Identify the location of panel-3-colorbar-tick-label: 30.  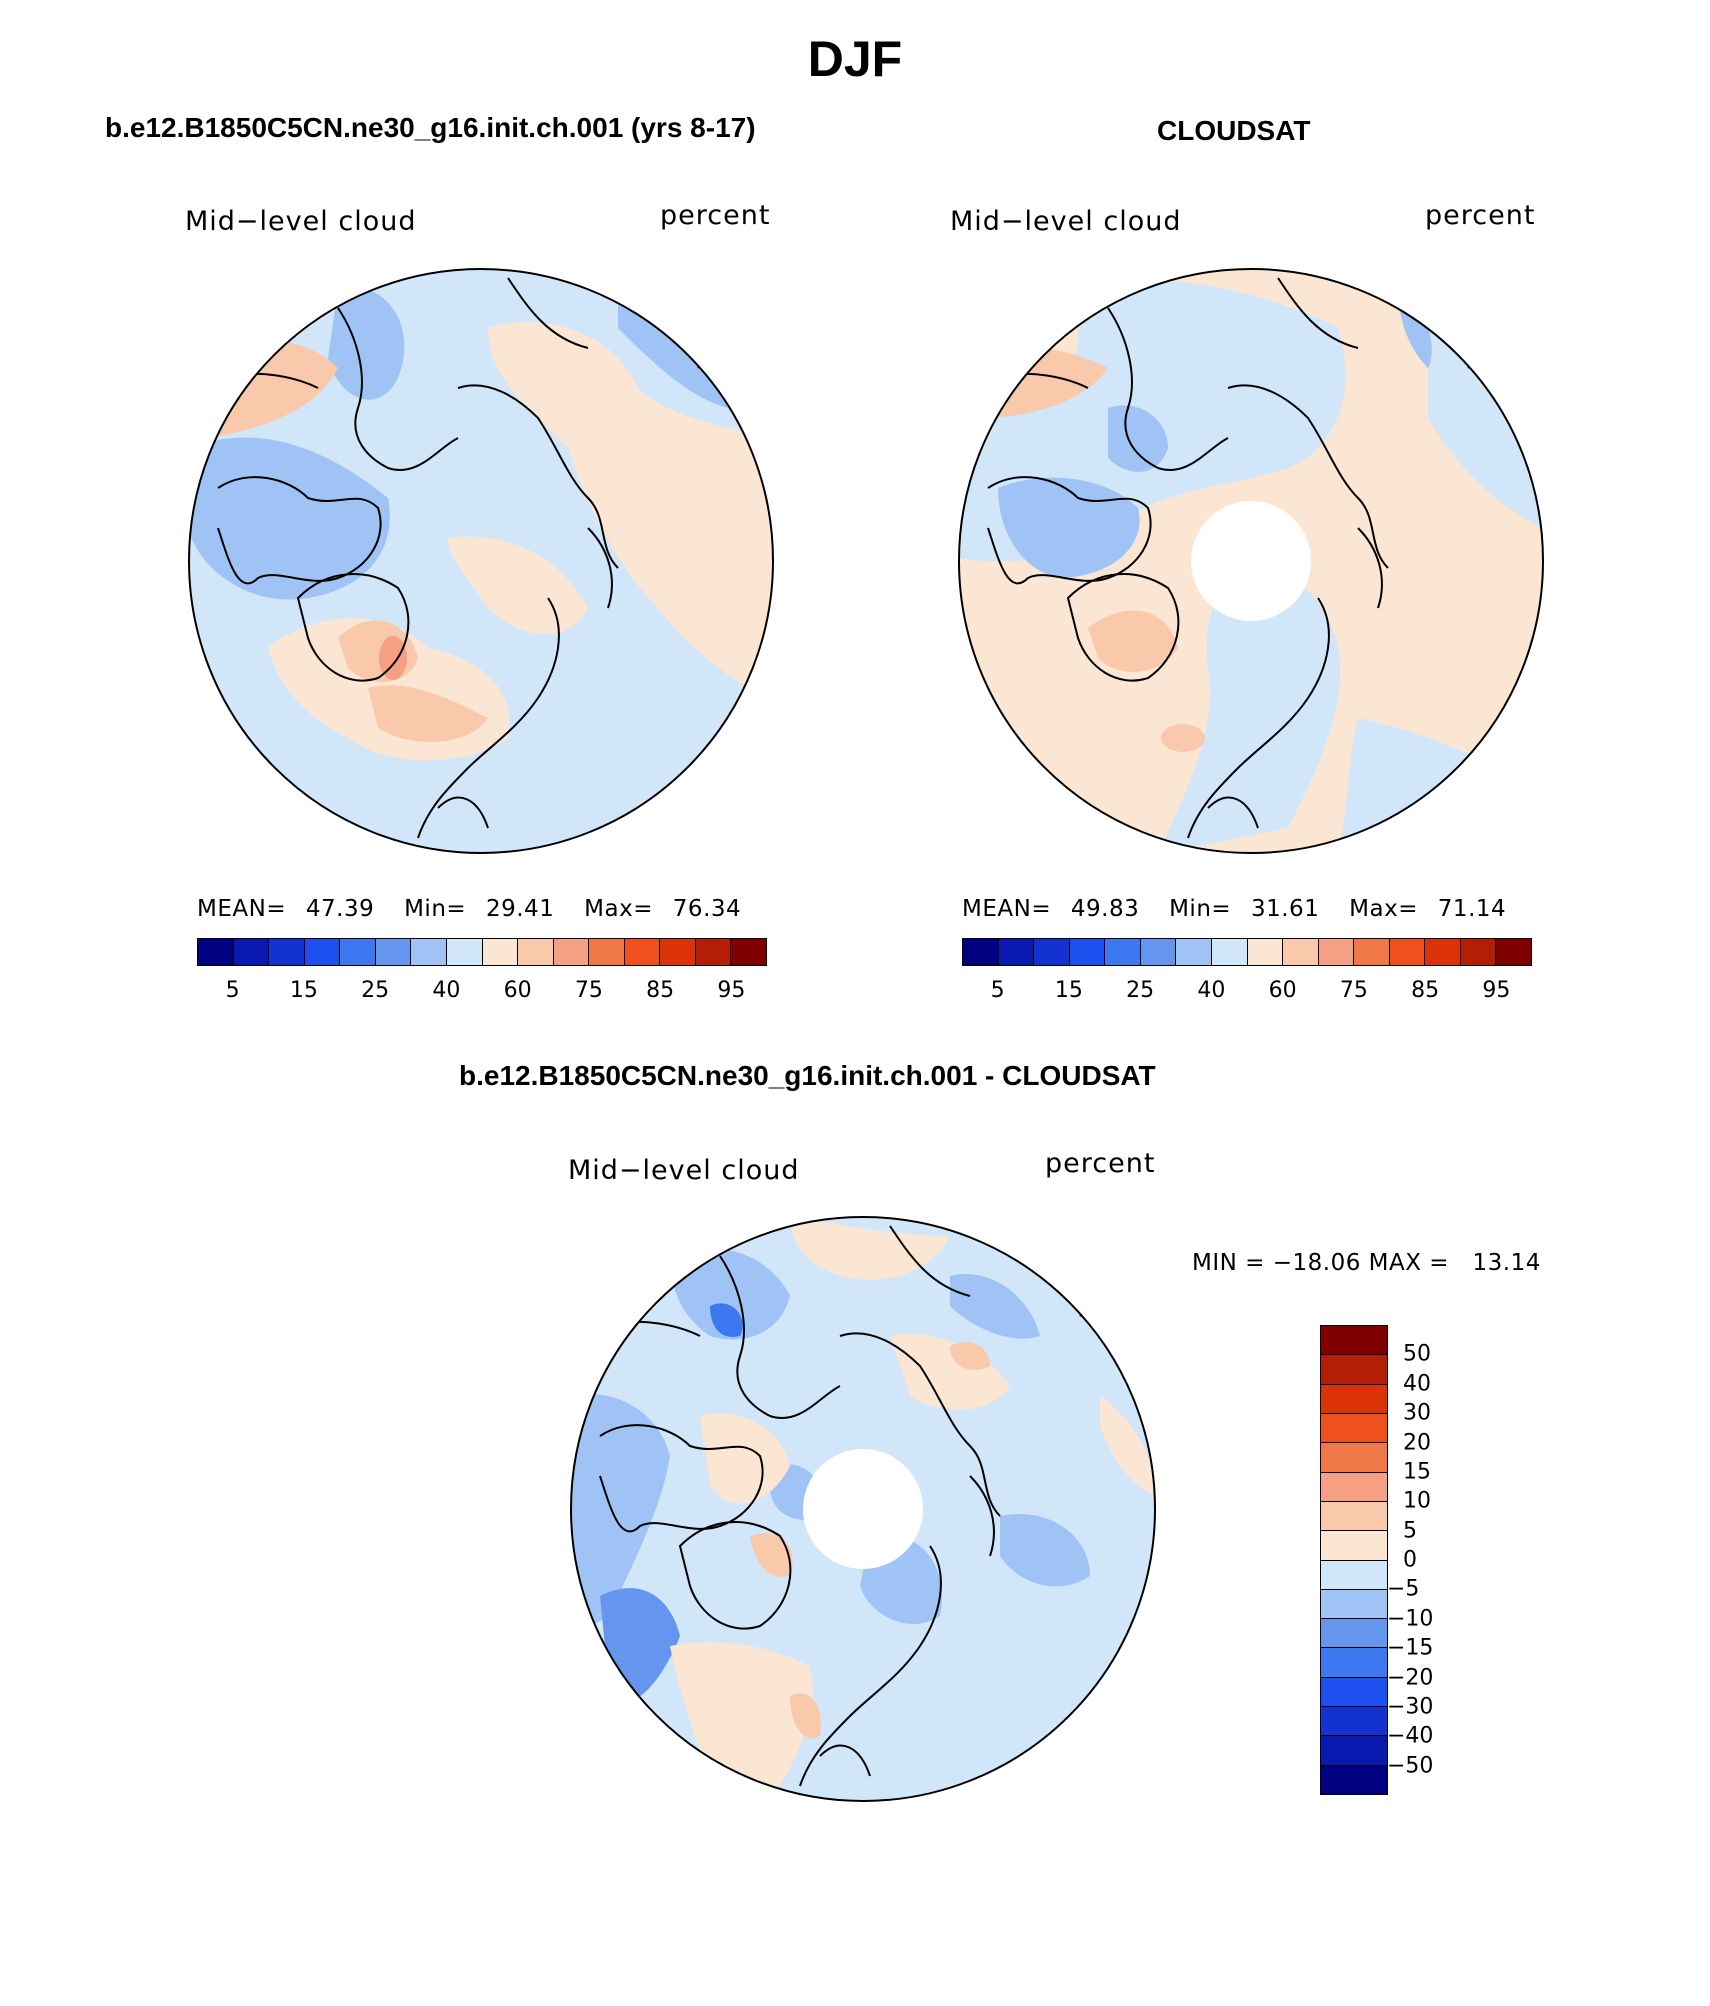
(1417, 1413).